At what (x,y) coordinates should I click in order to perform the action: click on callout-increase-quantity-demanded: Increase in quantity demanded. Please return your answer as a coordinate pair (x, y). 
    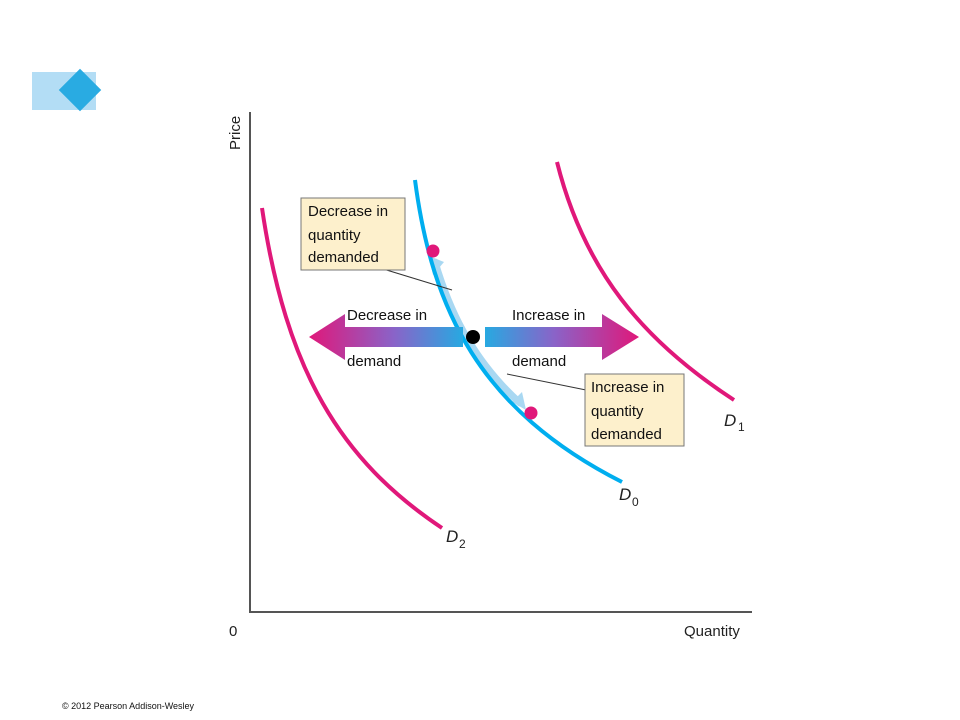
    Looking at the image, I should click on (595, 410).